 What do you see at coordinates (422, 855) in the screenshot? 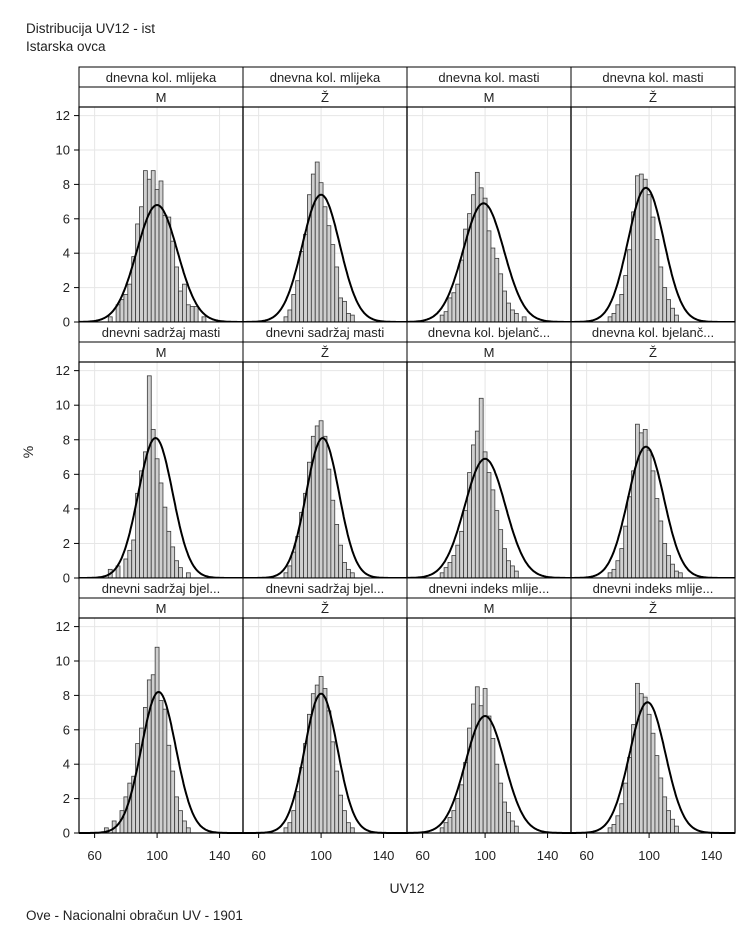
I see `x-tick-label: 60` at bounding box center [422, 855].